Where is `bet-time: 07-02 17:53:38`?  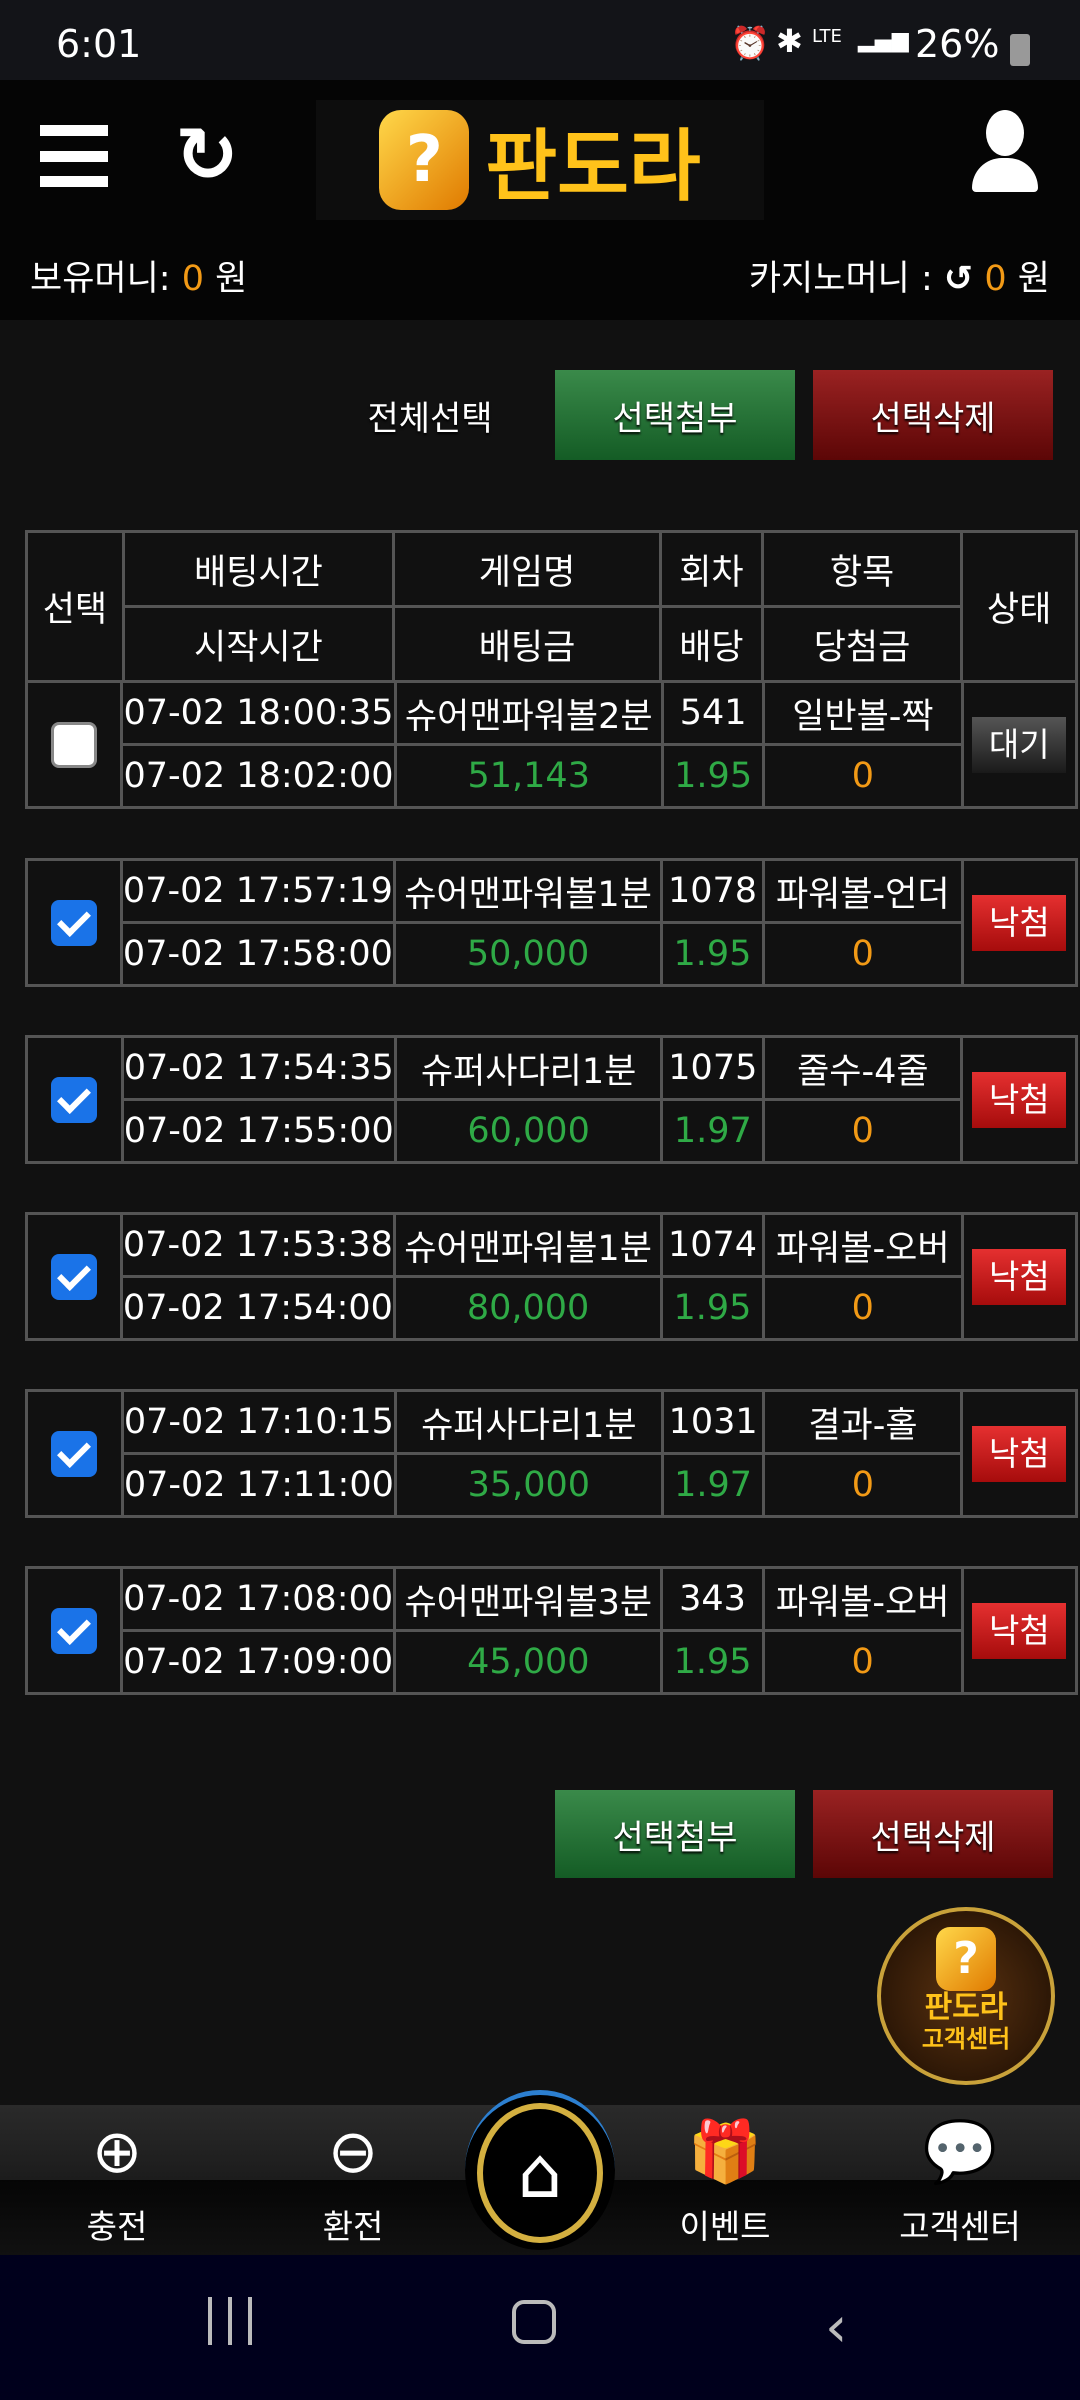 bet-time: 07-02 17:53:38 is located at coordinates (257, 1245).